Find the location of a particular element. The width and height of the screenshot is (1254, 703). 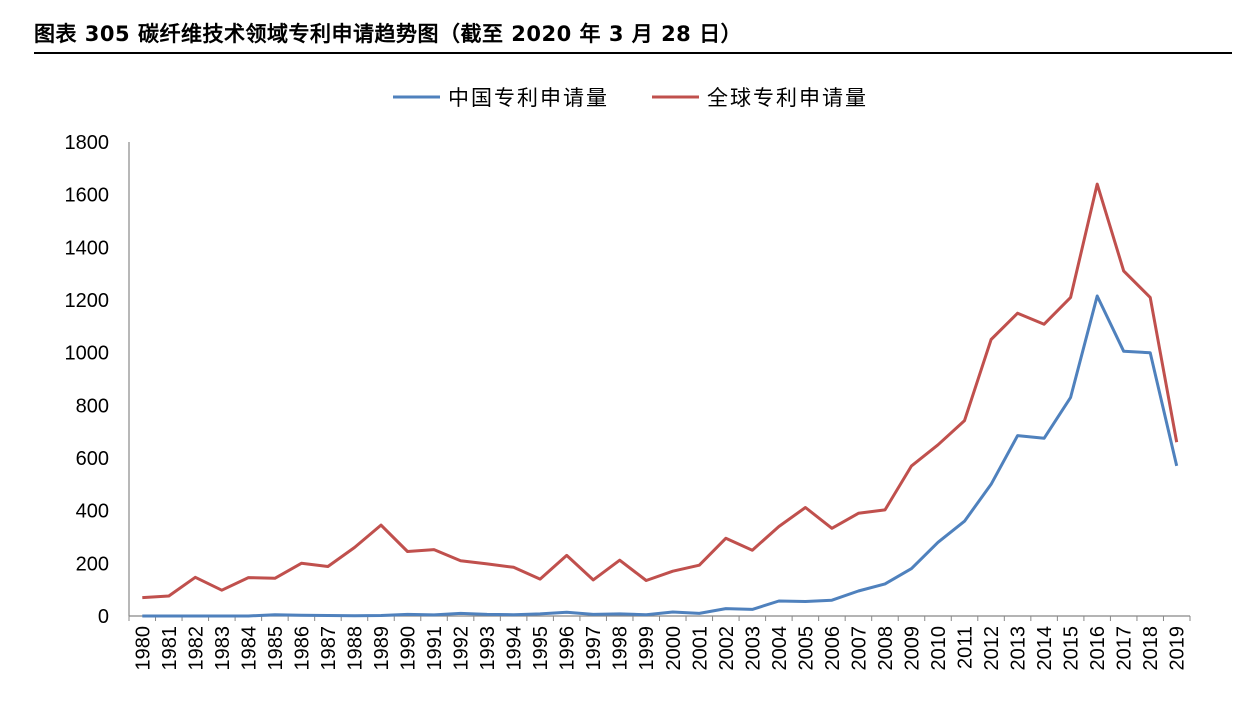

y-tick-label: 1600 is located at coordinates (87, 196).